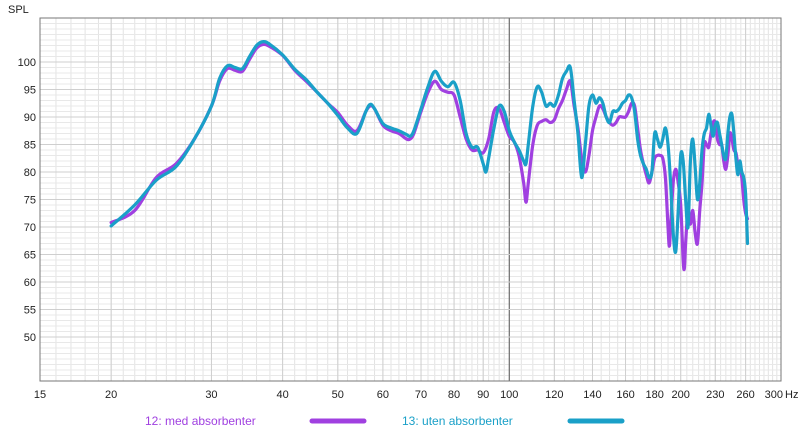  What do you see at coordinates (111, 395) in the screenshot?
I see `x-tick-label: 20` at bounding box center [111, 395].